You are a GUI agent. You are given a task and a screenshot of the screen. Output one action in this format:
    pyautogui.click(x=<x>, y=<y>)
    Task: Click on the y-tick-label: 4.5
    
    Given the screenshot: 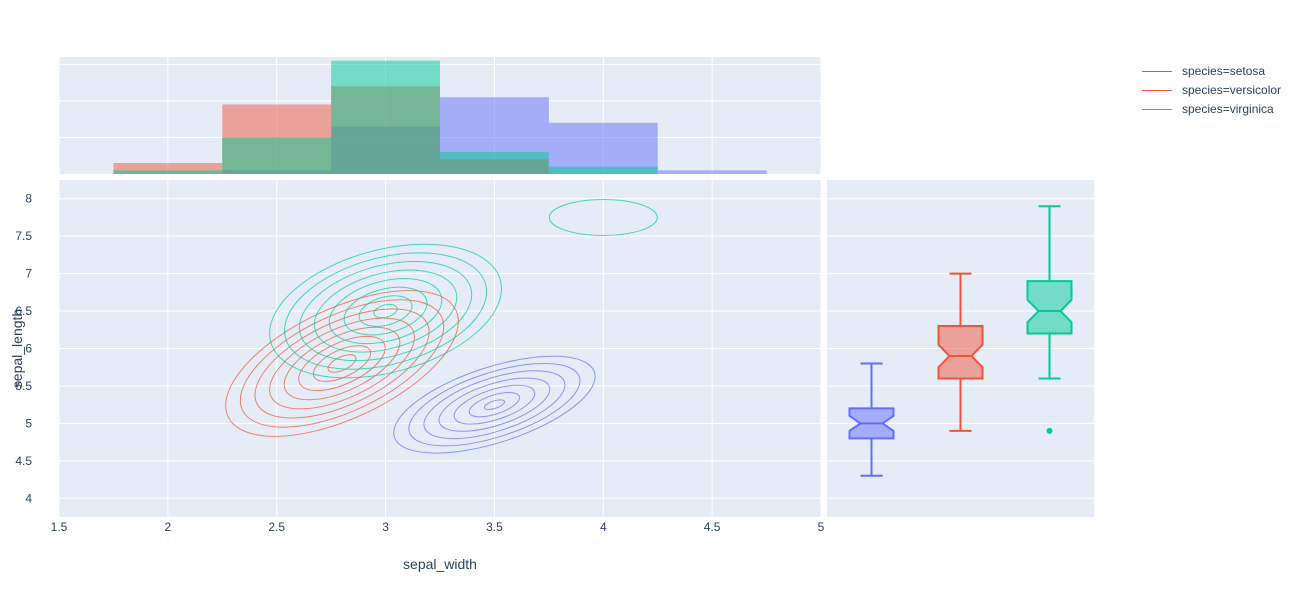 What is the action you would take?
    pyautogui.click(x=23, y=461)
    